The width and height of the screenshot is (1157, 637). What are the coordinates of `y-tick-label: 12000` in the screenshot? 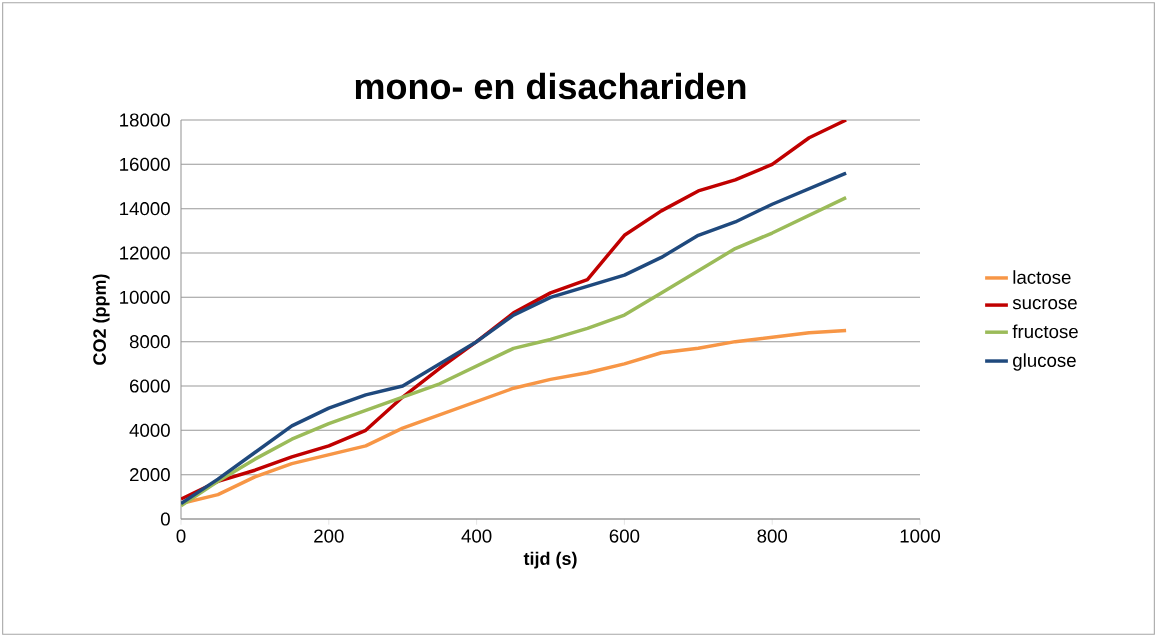 It's located at (145, 253).